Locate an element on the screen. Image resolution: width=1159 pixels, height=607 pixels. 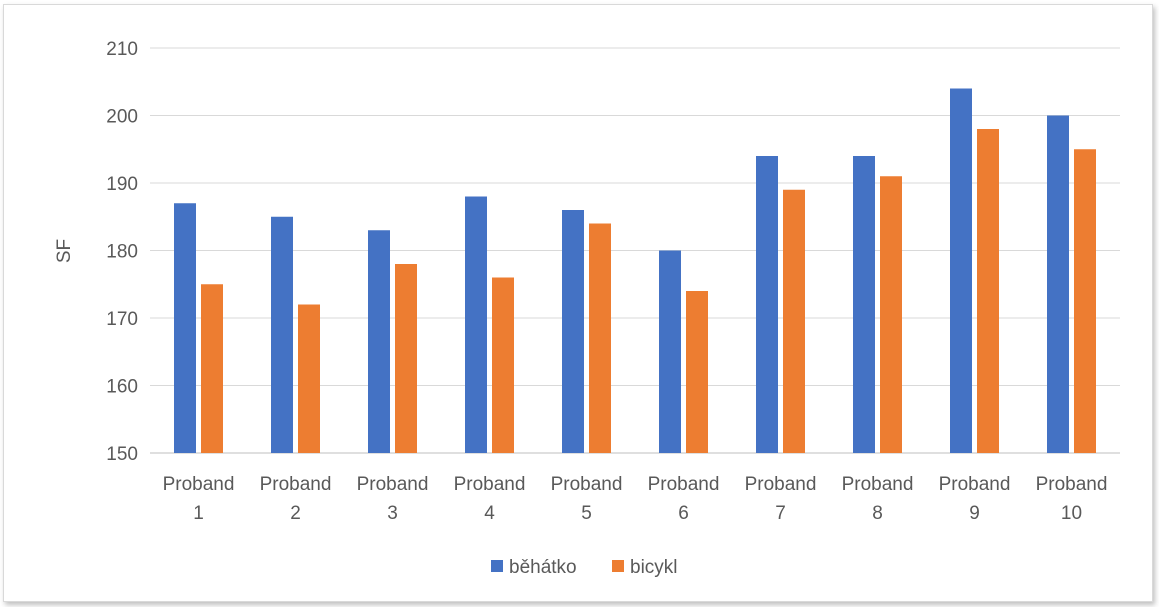
y-tick-label-200: 200 is located at coordinates (122, 117).